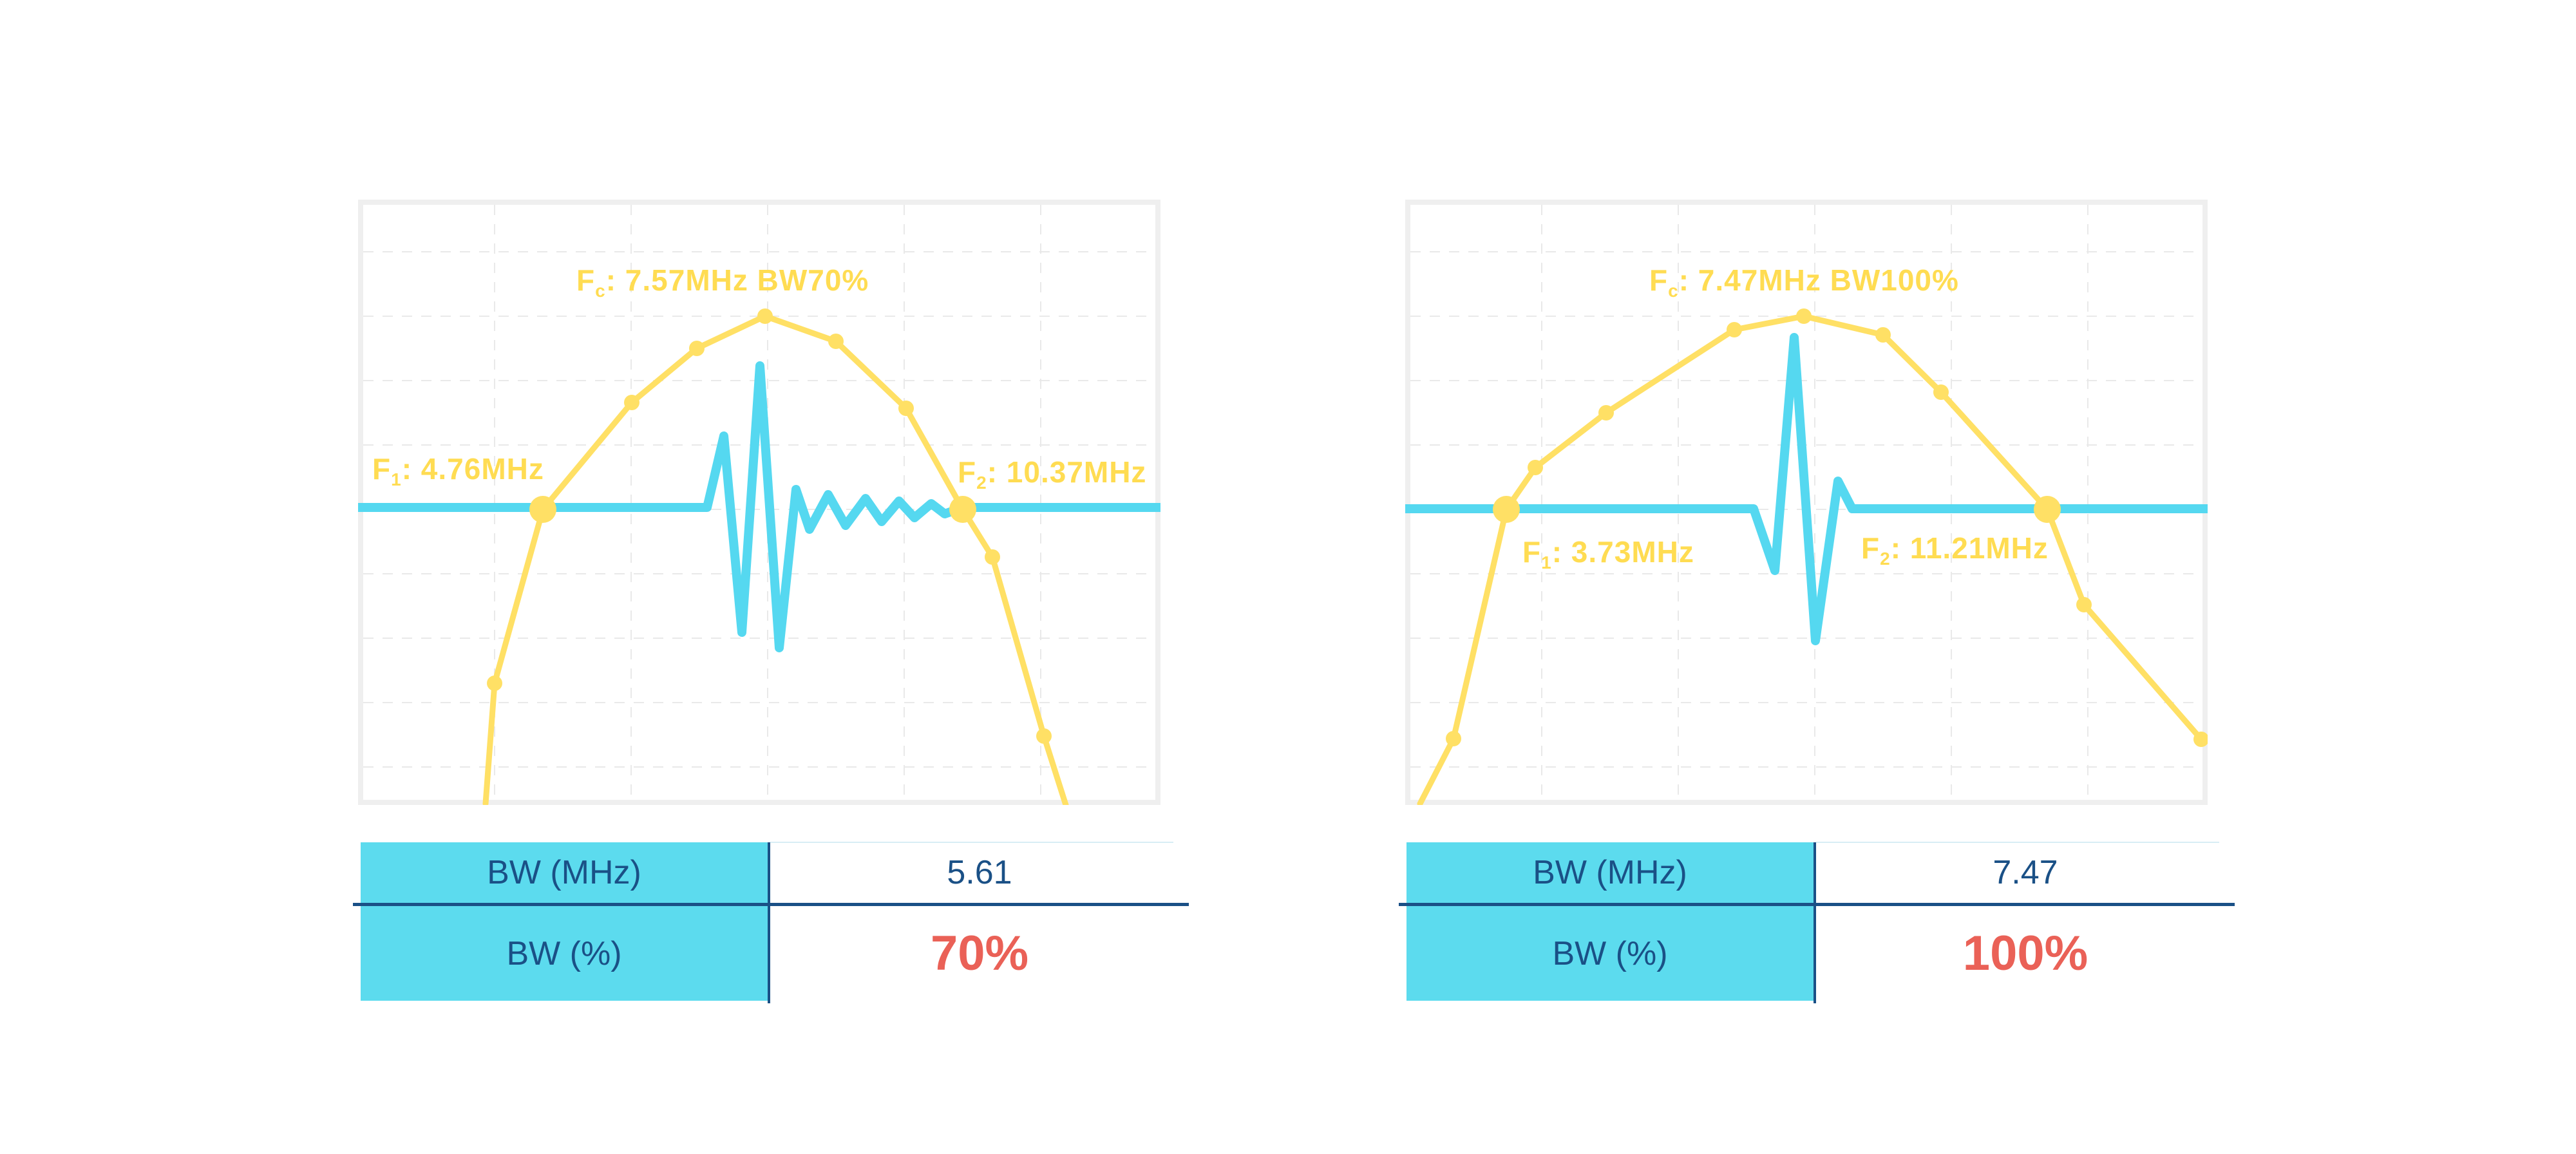  Describe the element at coordinates (737, 280) in the screenshot. I see `fc-label-rest: : 7.57MHz BW70%` at that location.